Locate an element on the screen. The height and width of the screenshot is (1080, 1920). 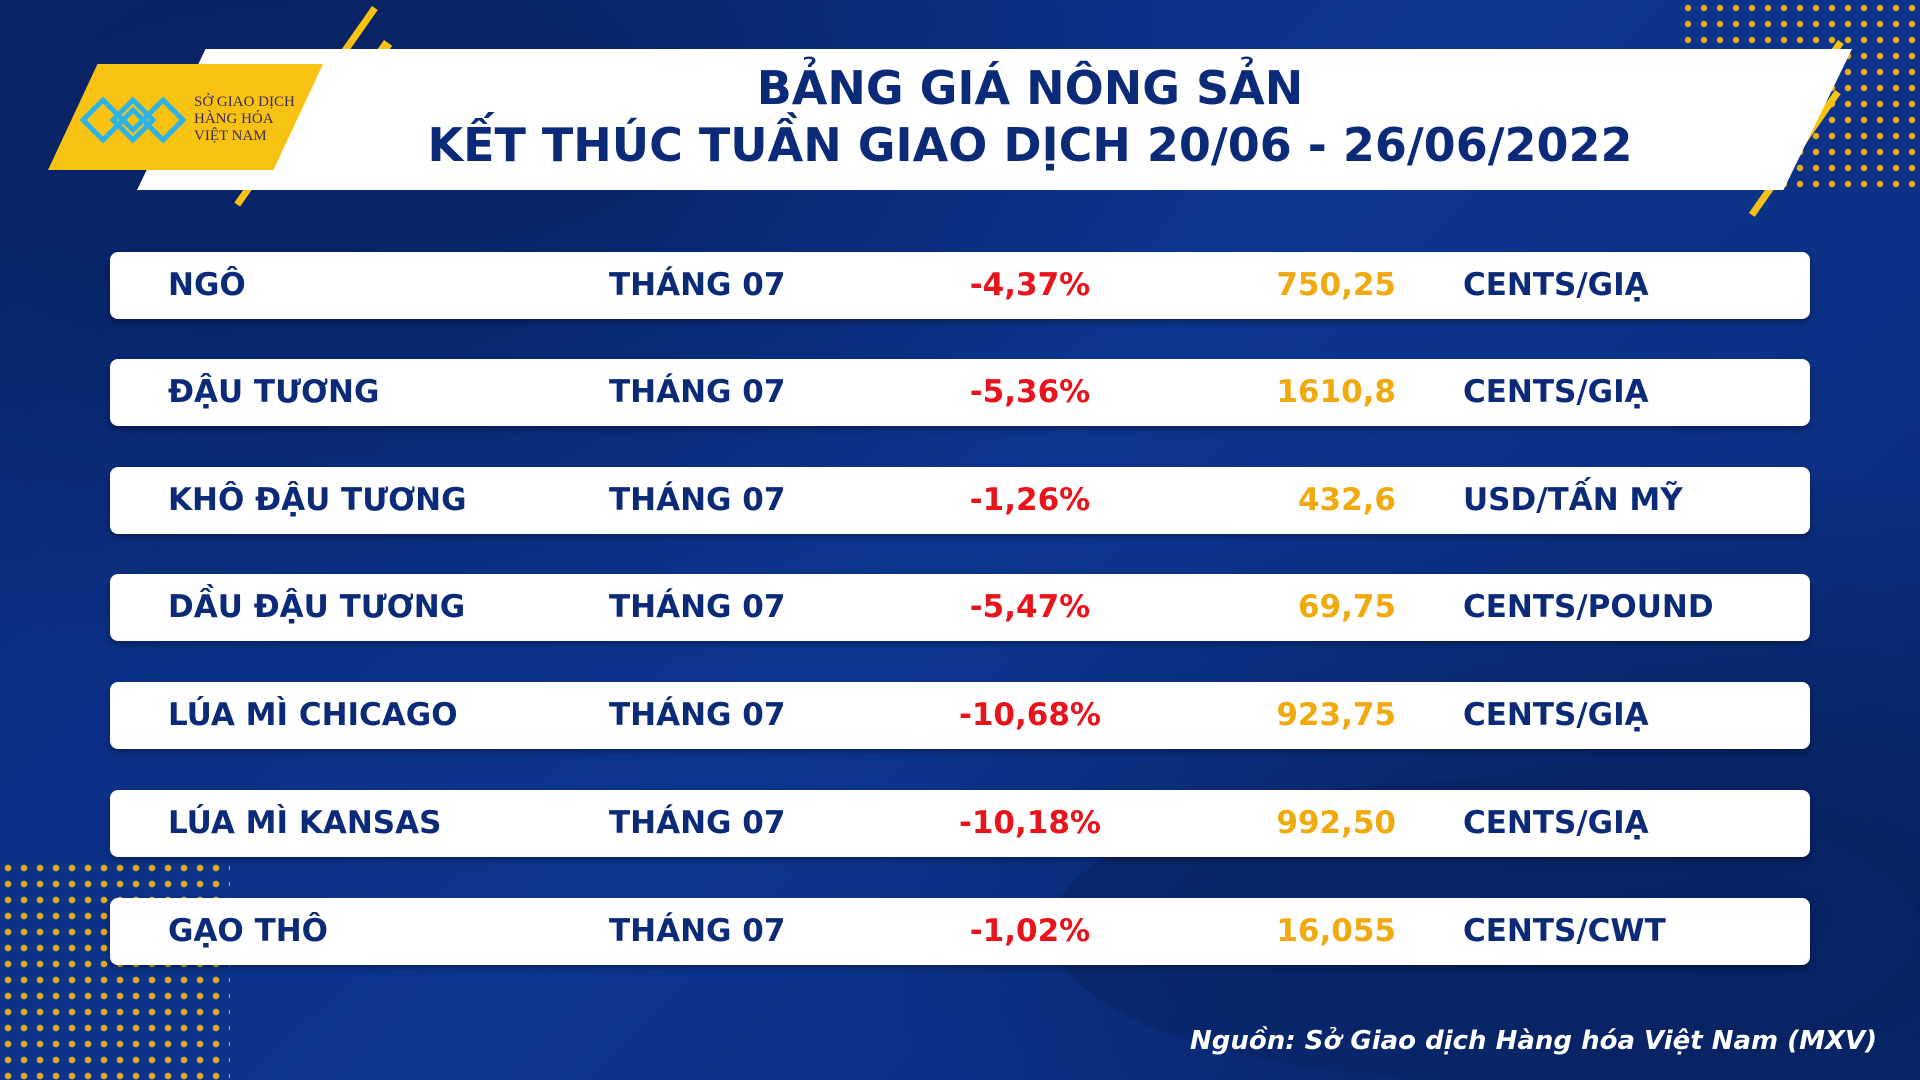
price-unit: USD/TẤN MỸ is located at coordinates (1573, 500).